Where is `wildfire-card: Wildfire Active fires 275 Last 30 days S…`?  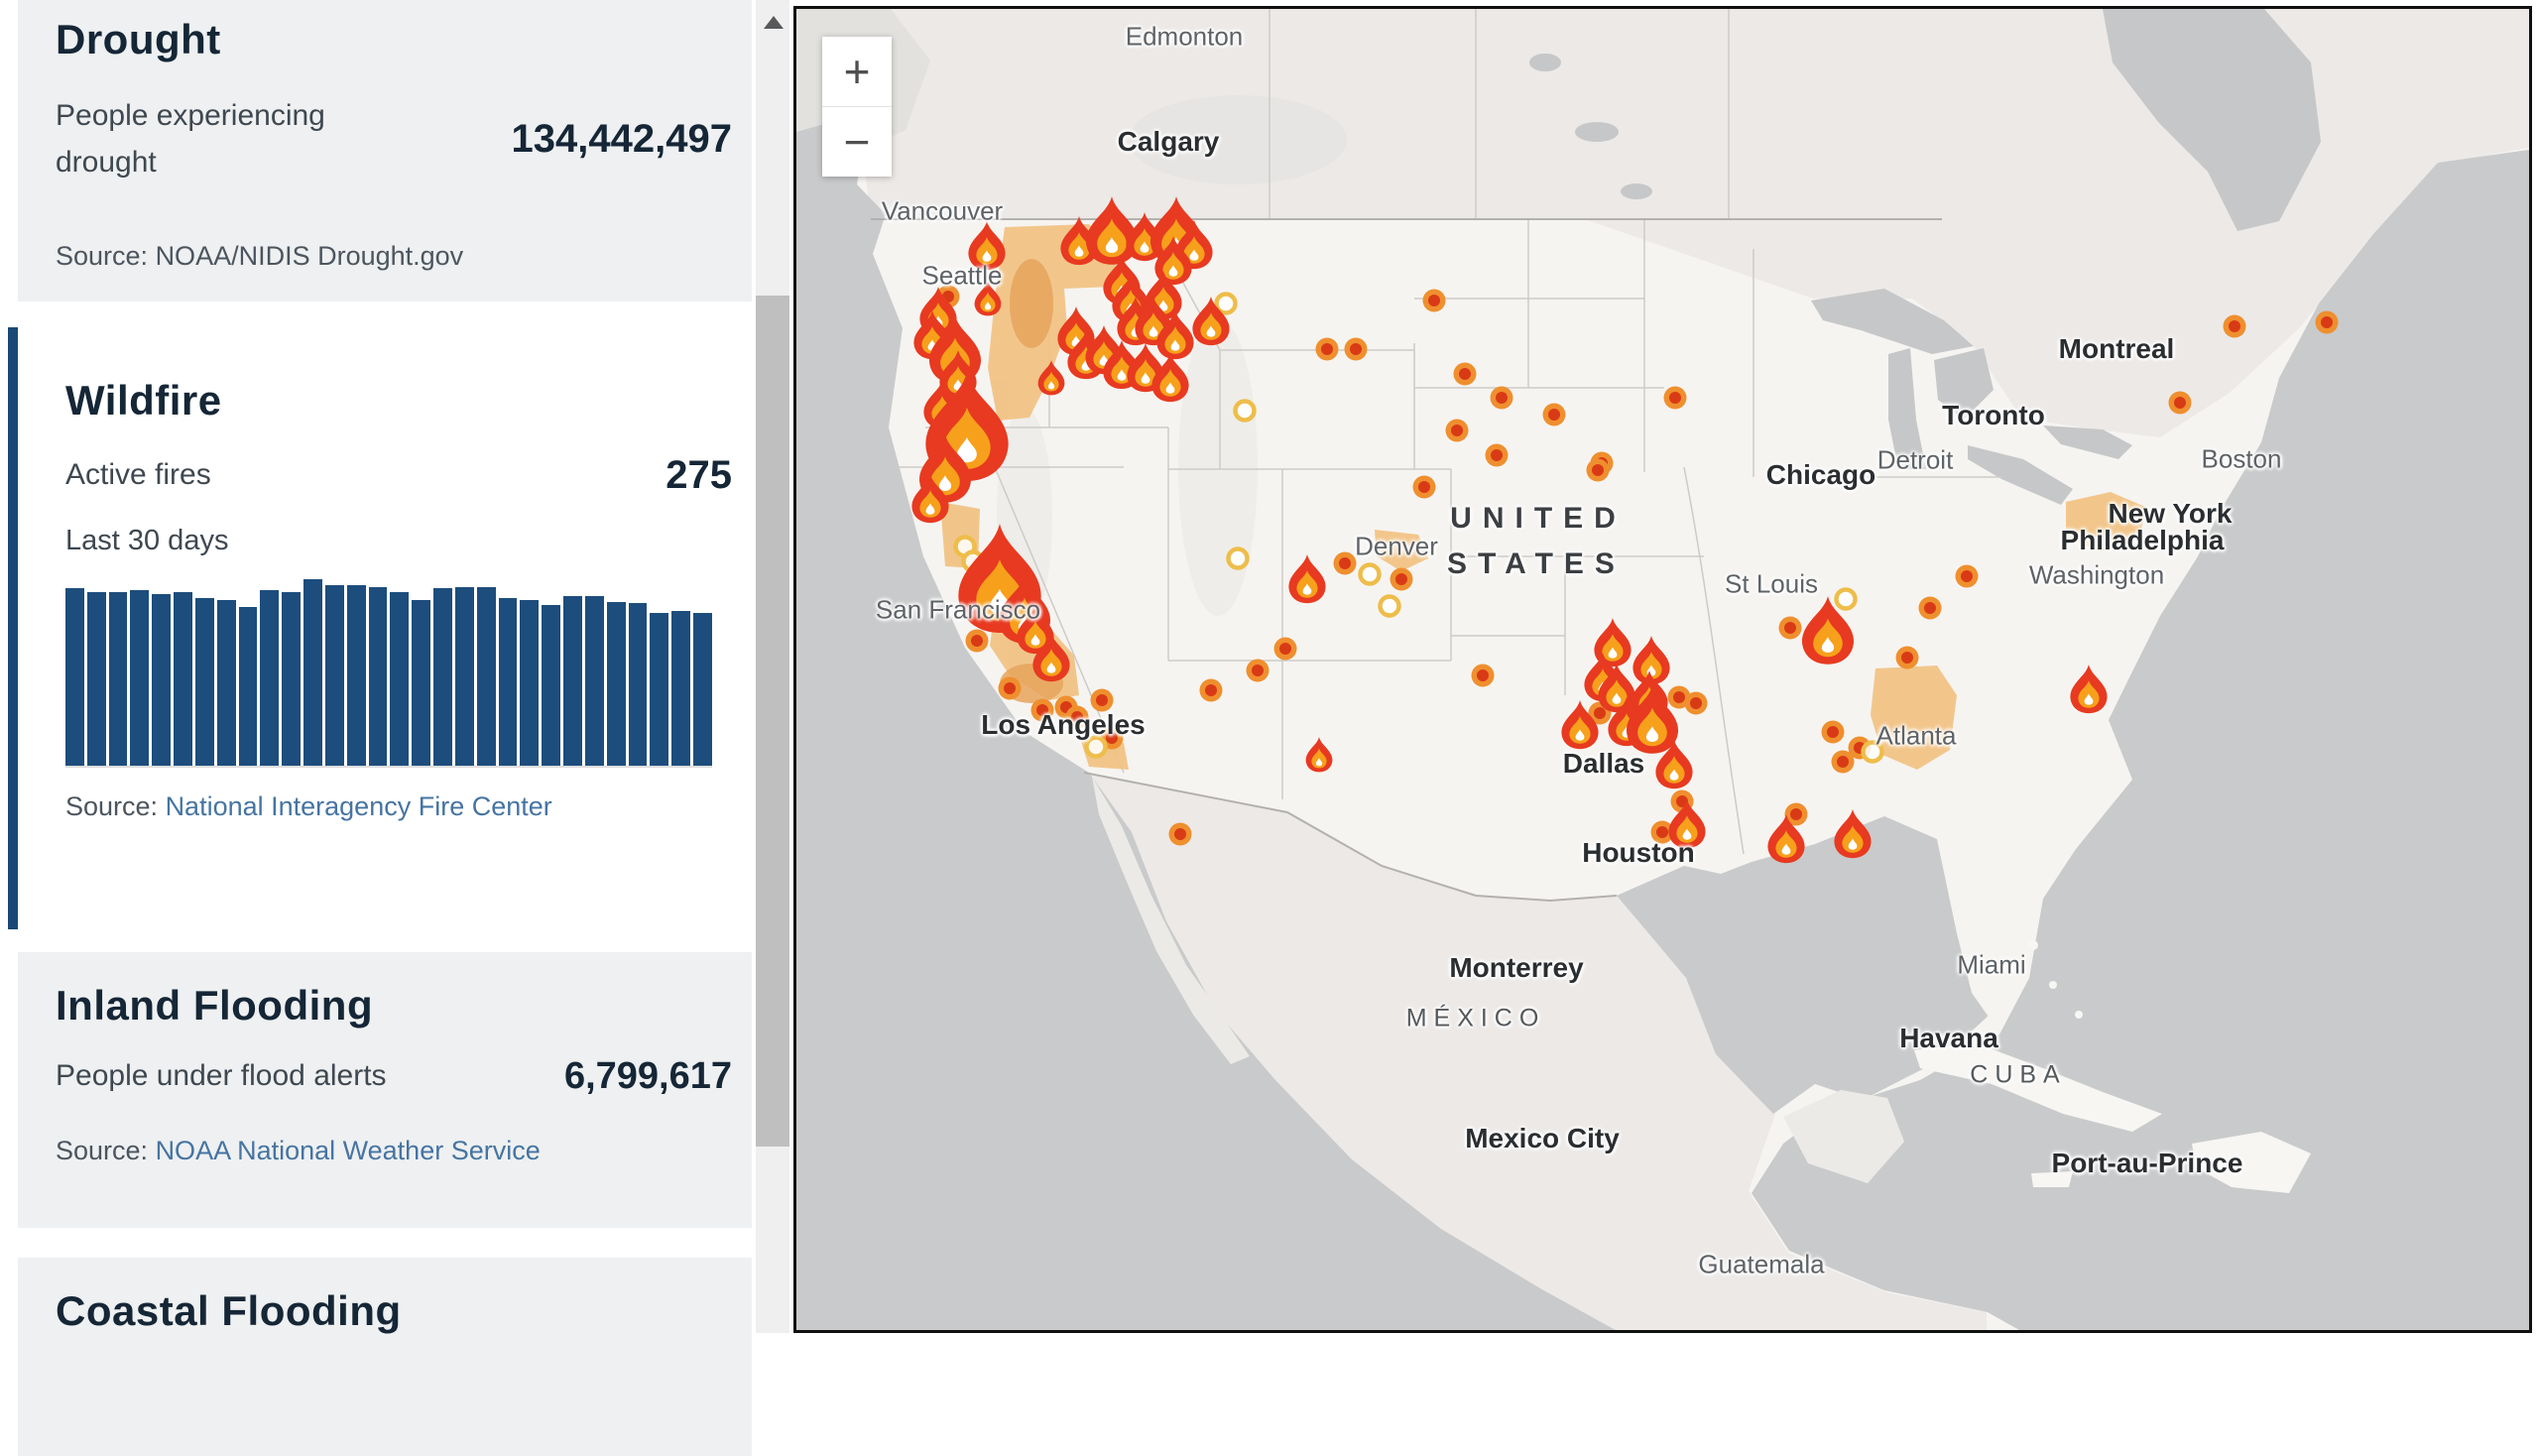 wildfire-card: Wildfire Active fires 275 Last 30 days S… is located at coordinates (380, 628).